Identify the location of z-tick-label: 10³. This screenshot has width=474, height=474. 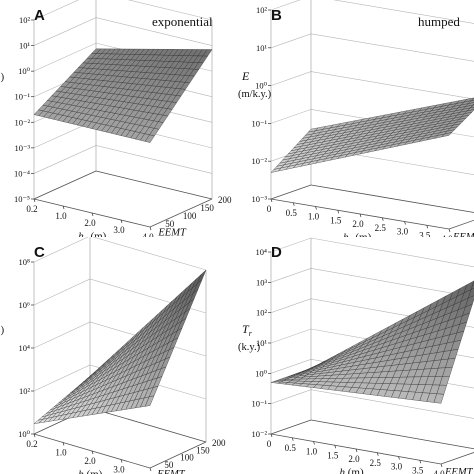
(262, 282).